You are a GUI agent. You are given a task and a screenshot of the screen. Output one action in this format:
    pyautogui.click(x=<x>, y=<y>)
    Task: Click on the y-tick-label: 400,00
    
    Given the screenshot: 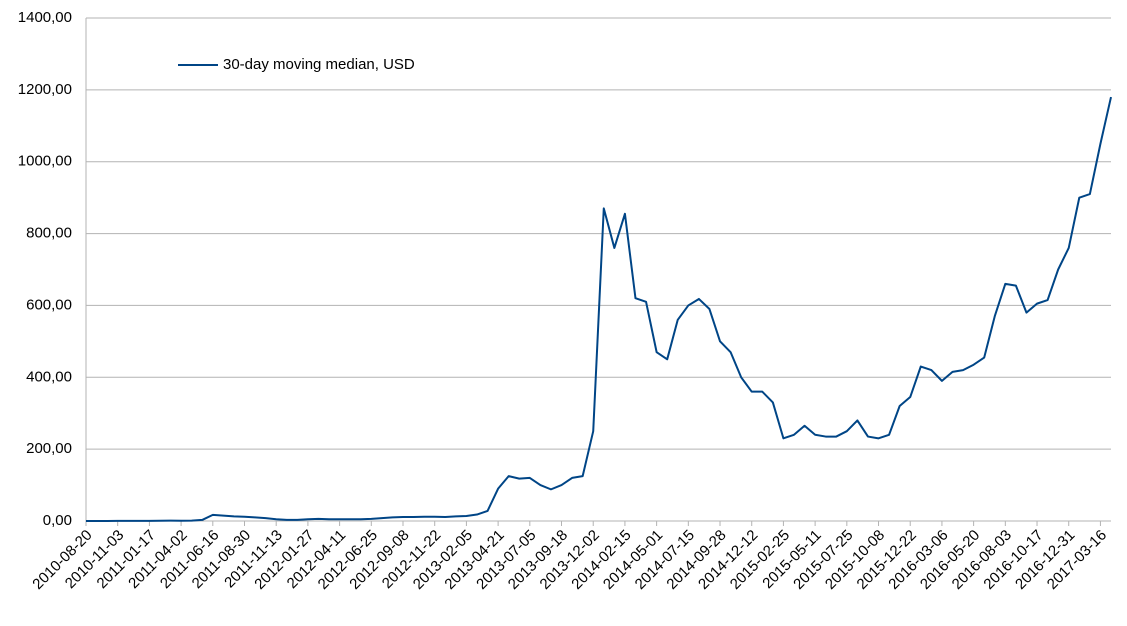 What is the action you would take?
    pyautogui.click(x=49, y=376)
    